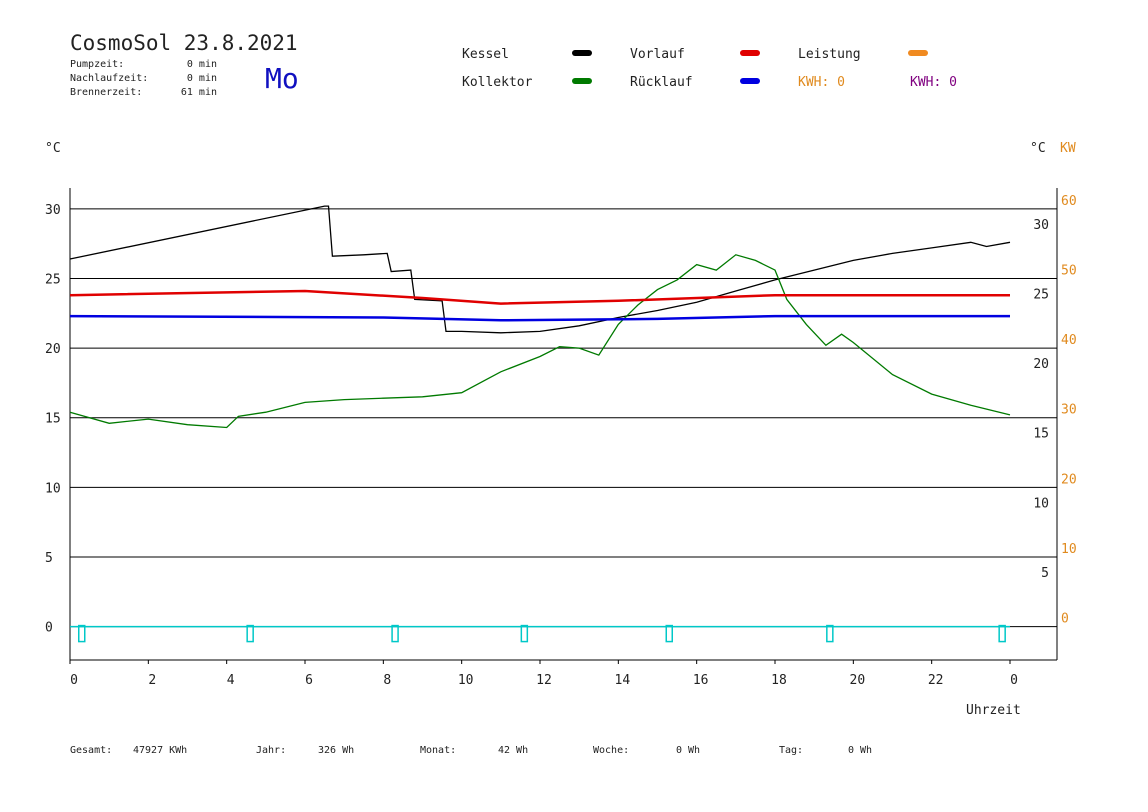  What do you see at coordinates (661, 82) in the screenshot?
I see `legend-label: Rücklauf` at bounding box center [661, 82].